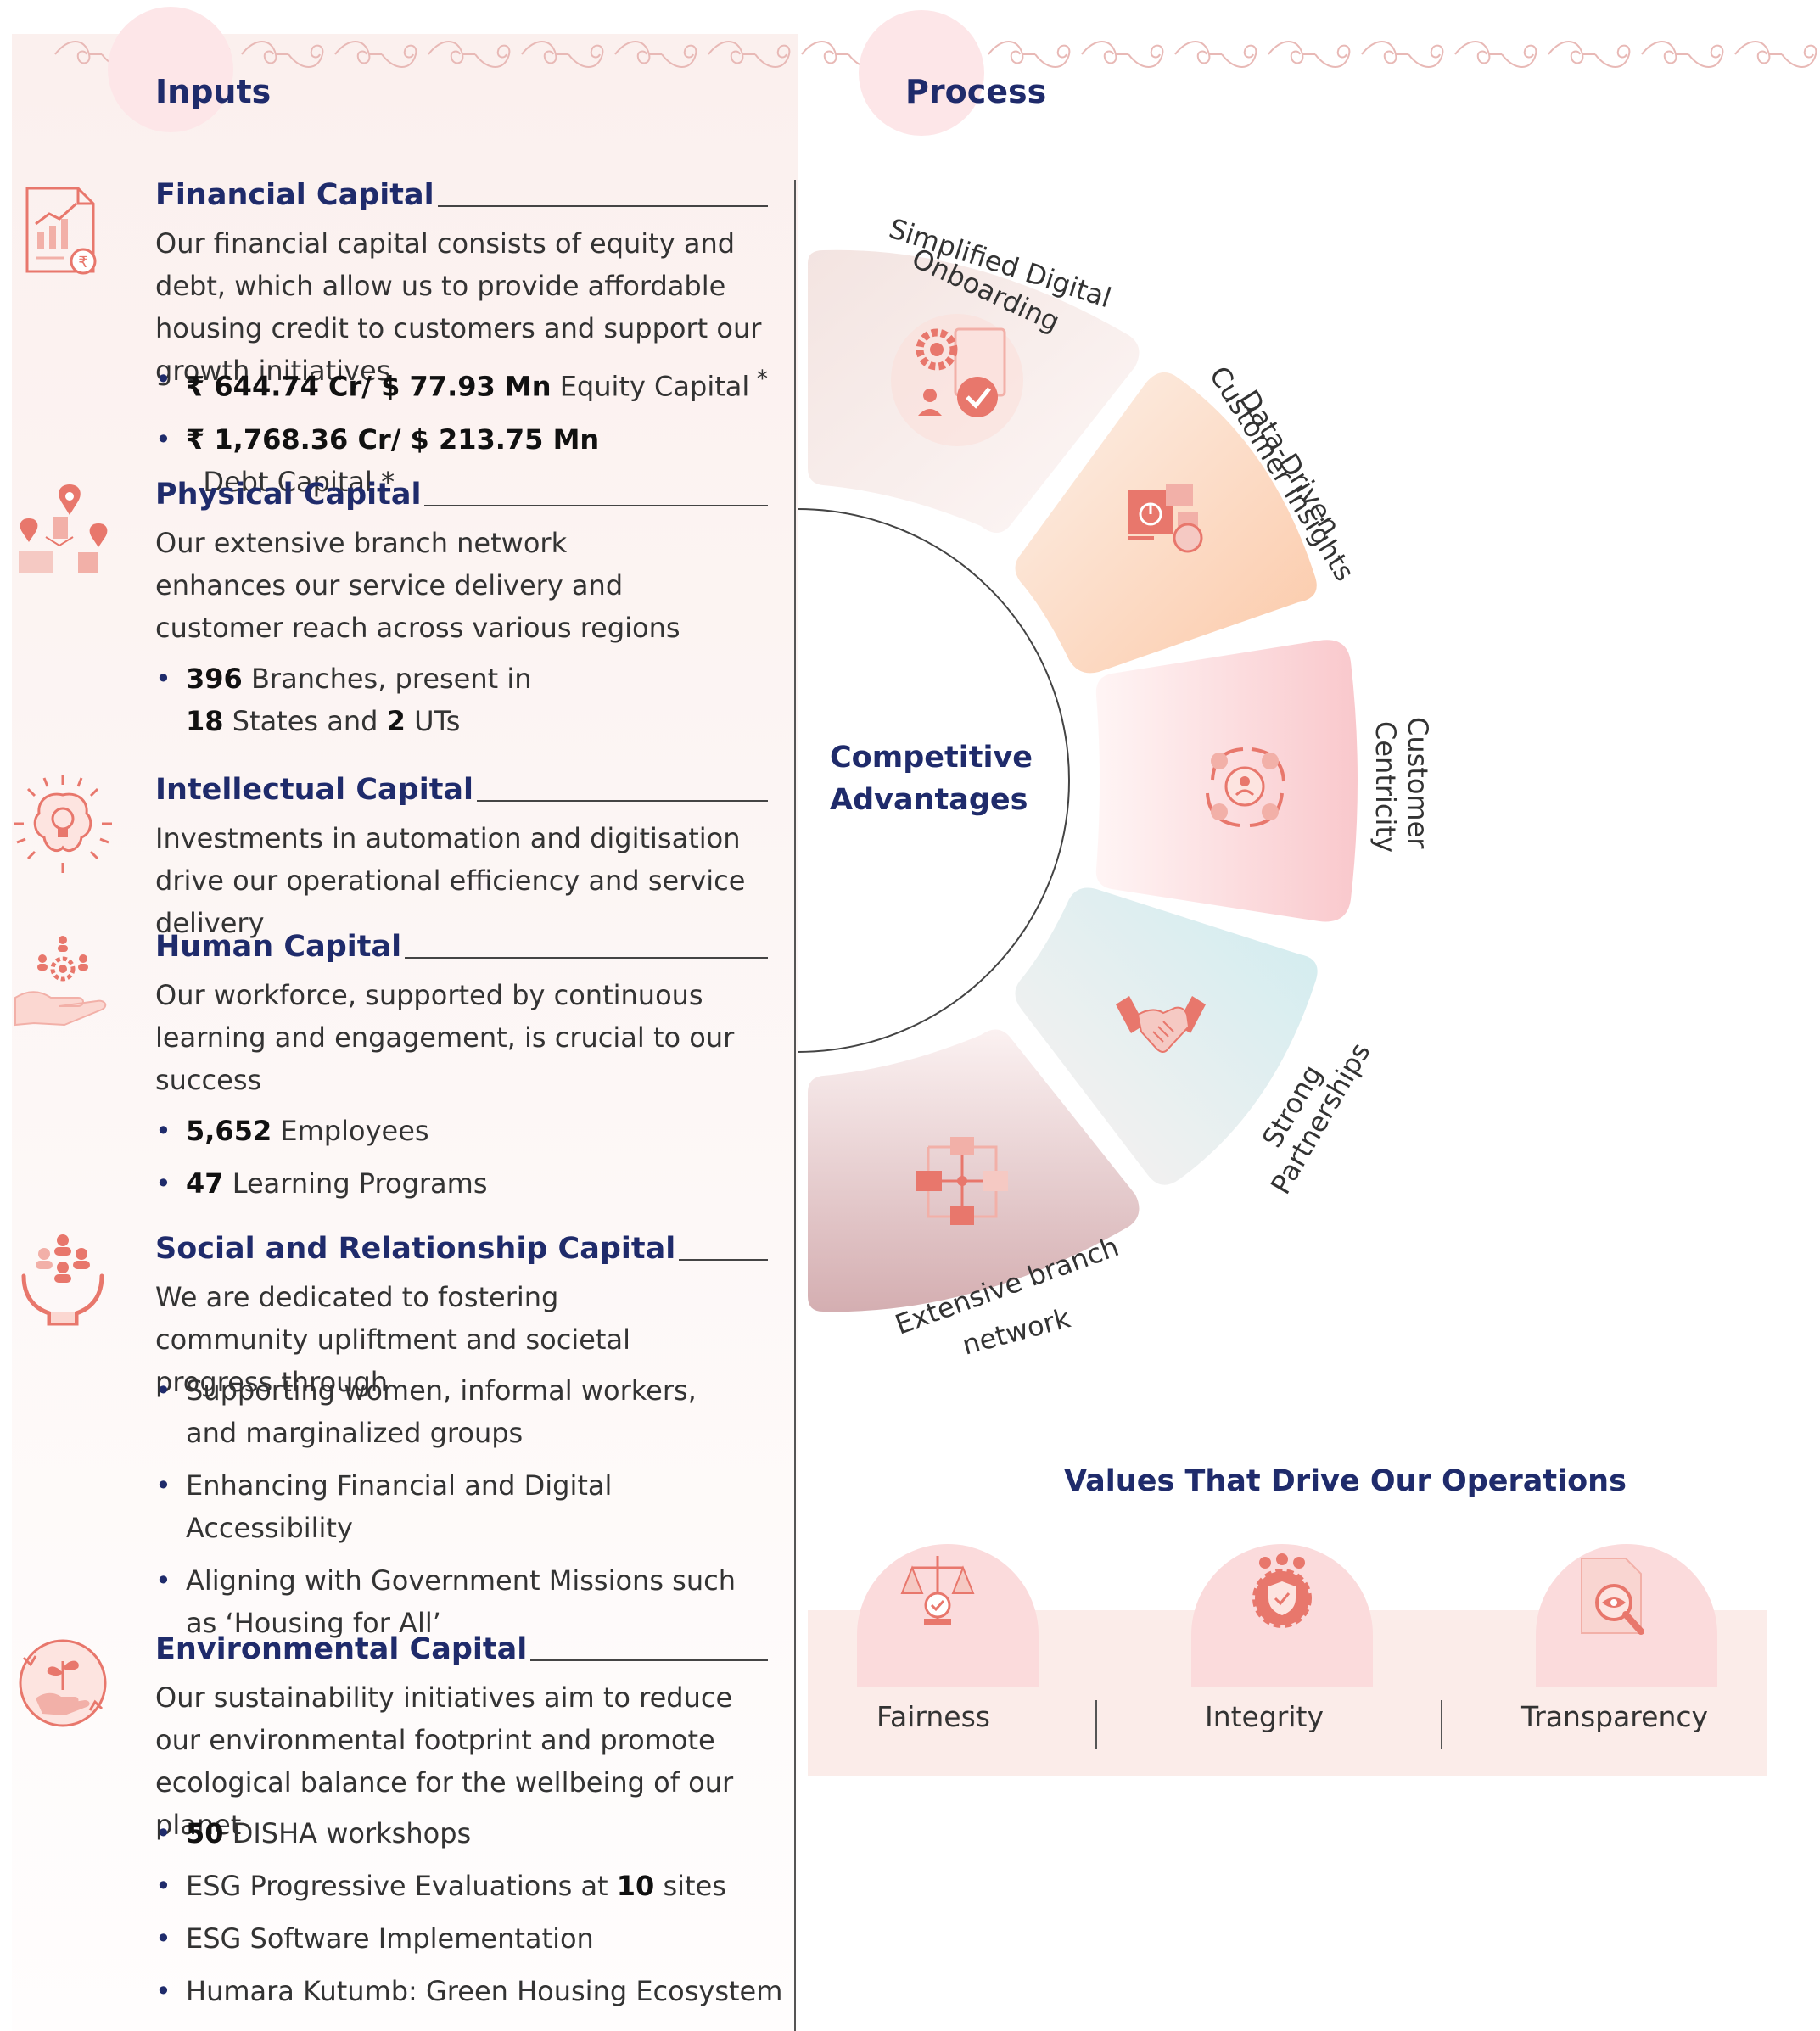 This screenshot has height=2031, width=1820. I want to click on list-item: 50 DISHA workshops, so click(469, 1834).